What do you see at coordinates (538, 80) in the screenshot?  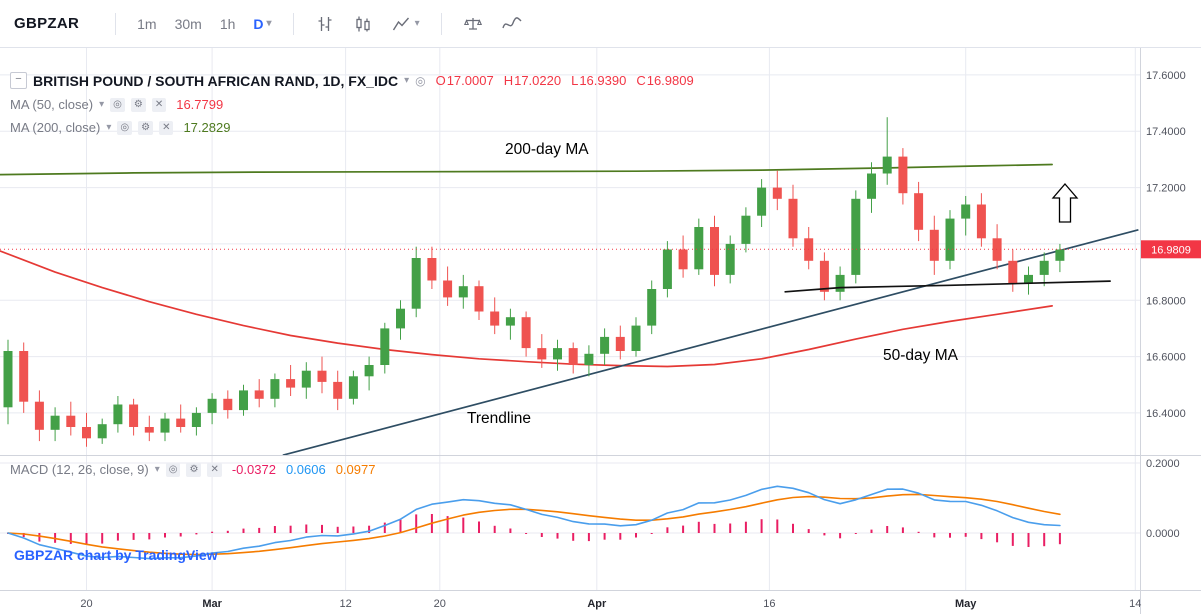 I see `high-value: 17.0220` at bounding box center [538, 80].